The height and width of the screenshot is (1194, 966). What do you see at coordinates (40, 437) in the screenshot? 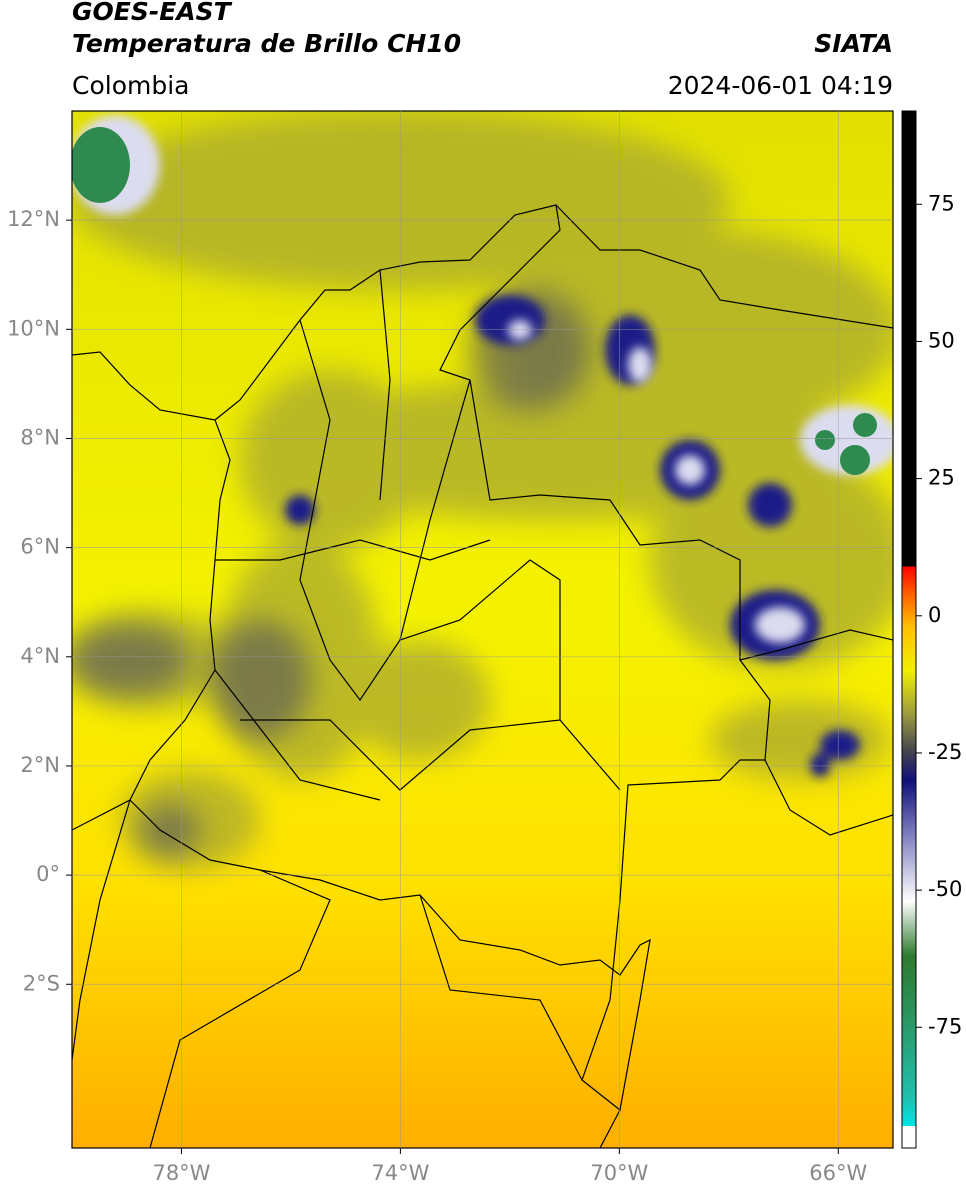
I see `y-tick-label: 8°N` at bounding box center [40, 437].